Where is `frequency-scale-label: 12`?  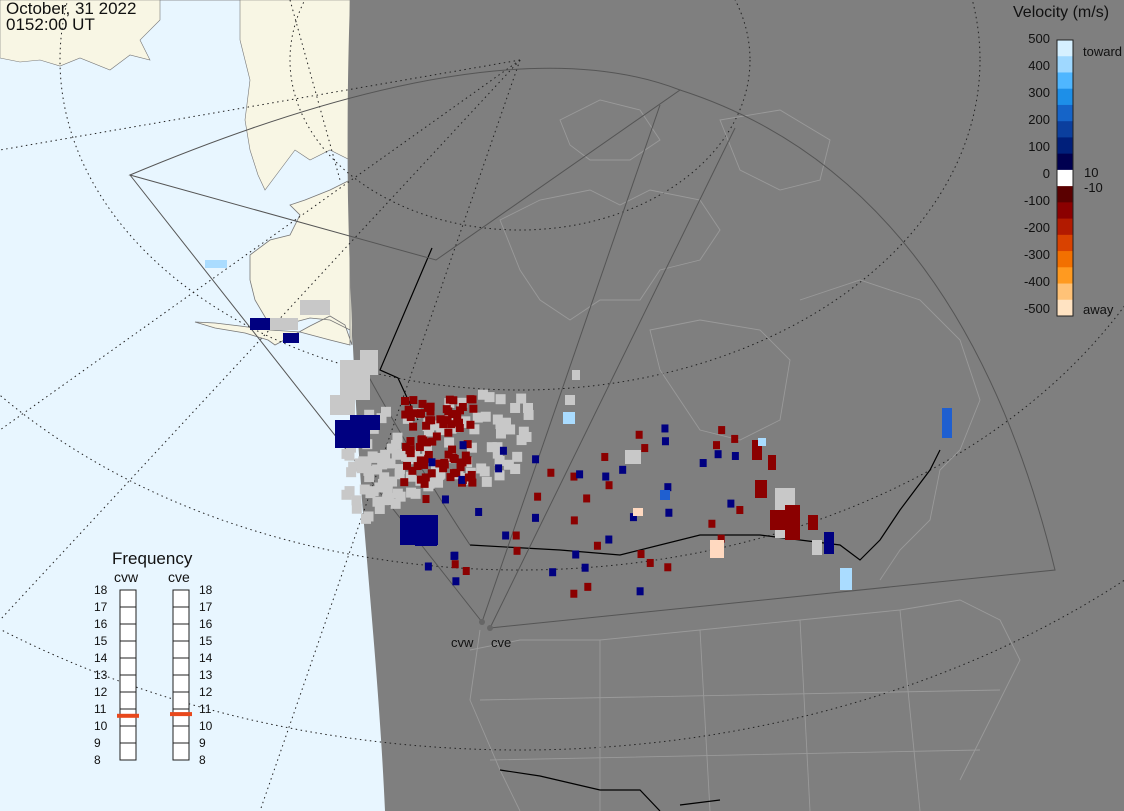
frequency-scale-label: 12 is located at coordinates (206, 692).